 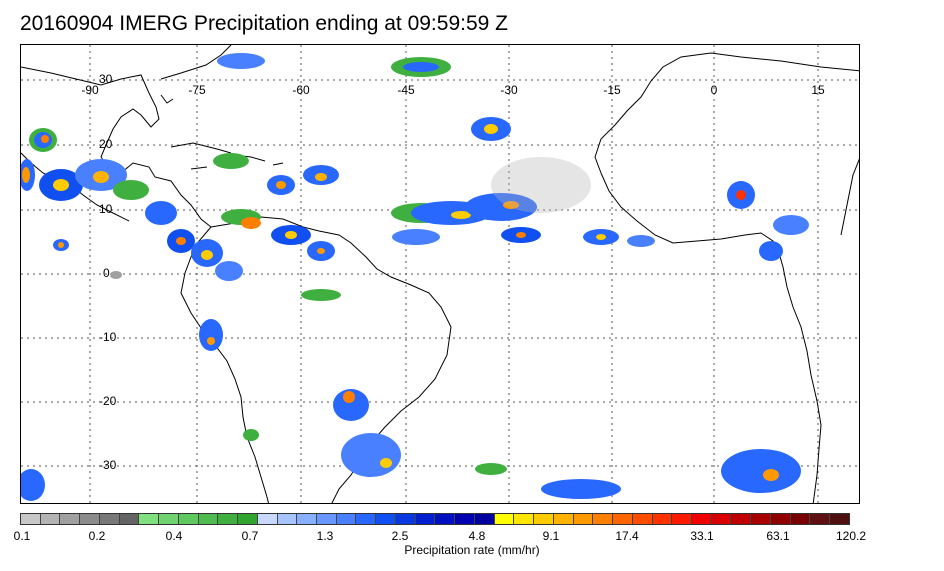 I want to click on lat-label: 30, so click(x=106, y=79).